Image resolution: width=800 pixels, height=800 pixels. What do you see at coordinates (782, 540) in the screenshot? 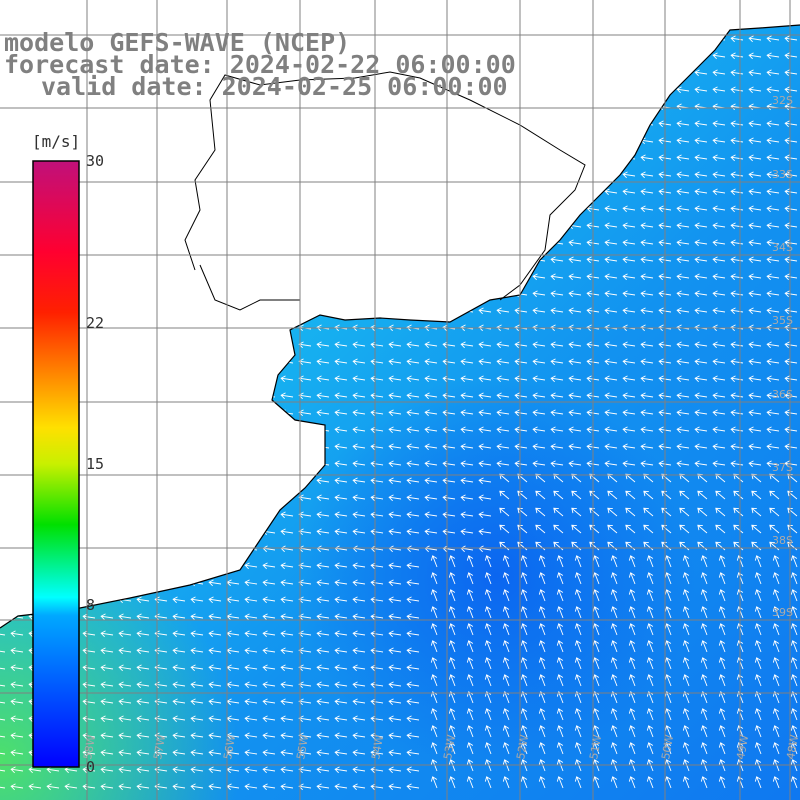
I see `lat-label: 38S` at bounding box center [782, 540].